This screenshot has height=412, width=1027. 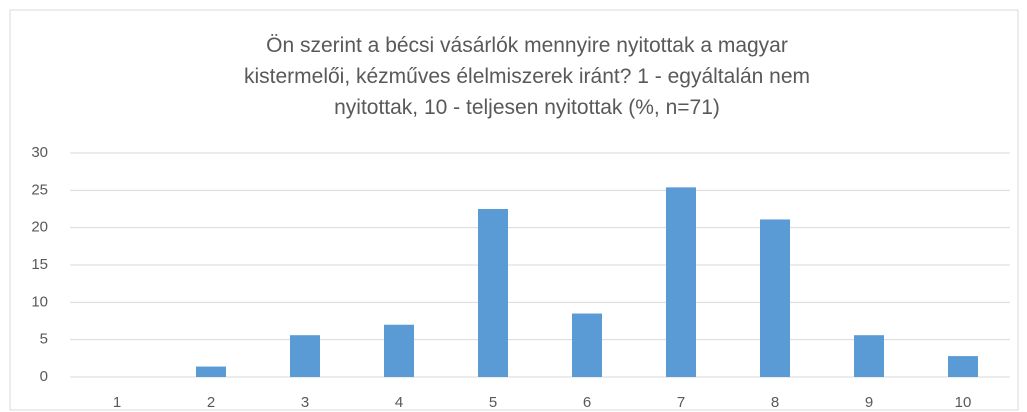 I want to click on x-tick-label: 10, so click(x=963, y=402).